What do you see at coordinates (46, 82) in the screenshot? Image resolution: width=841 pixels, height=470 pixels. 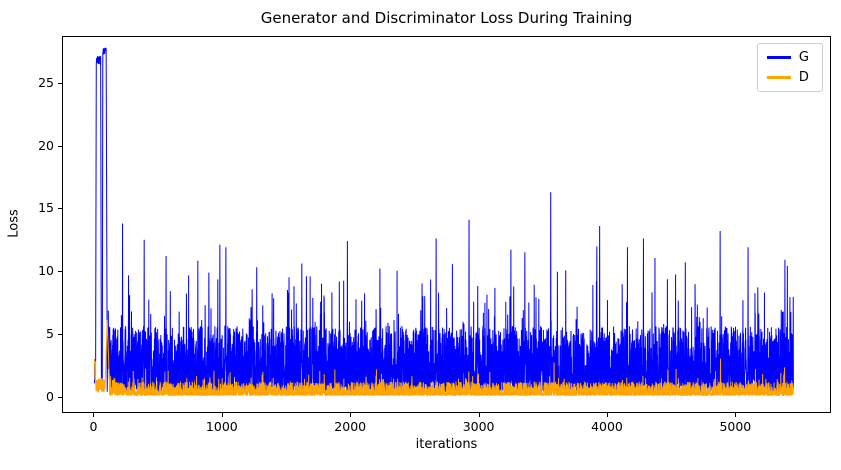 I see `y-tick-label: 25` at bounding box center [46, 82].